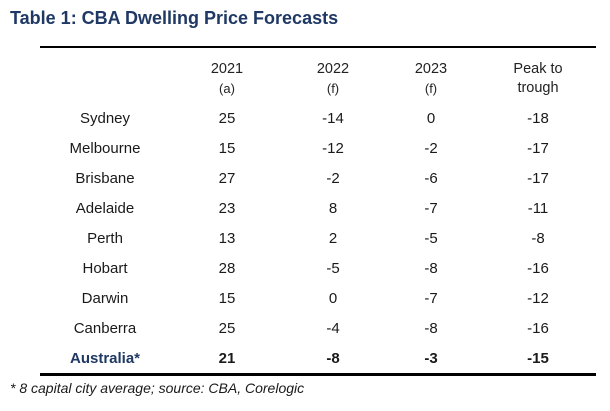 Image resolution: width=610 pixels, height=411 pixels. What do you see at coordinates (105, 268) in the screenshot?
I see `city-cell: Hobart` at bounding box center [105, 268].